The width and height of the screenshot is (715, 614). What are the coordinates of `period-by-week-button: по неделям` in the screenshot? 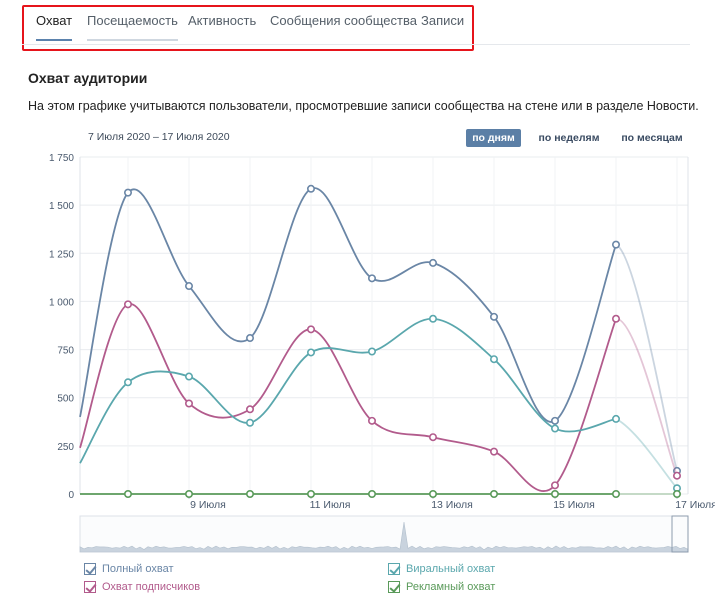 It's located at (569, 138).